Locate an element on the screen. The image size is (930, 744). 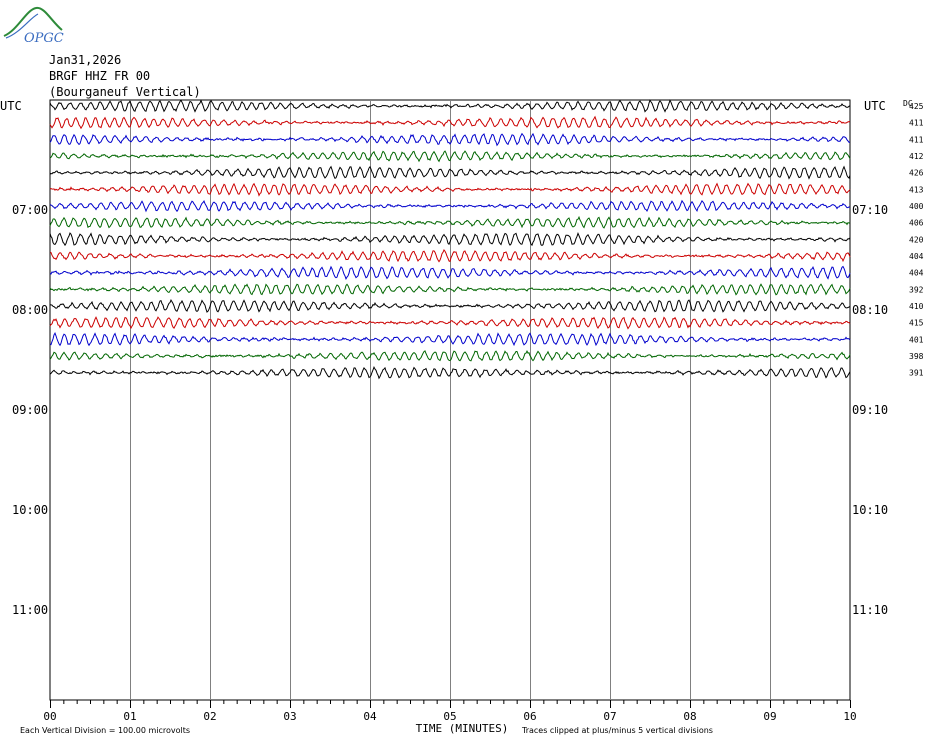
x-tick-label: 03 is located at coordinates (289, 716).